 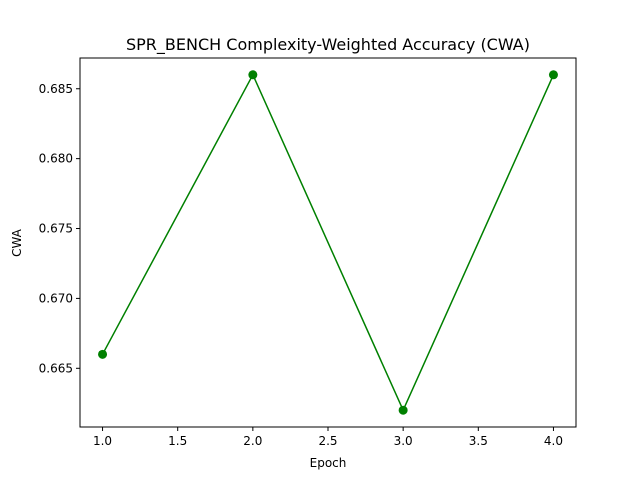 What do you see at coordinates (56, 89) in the screenshot?
I see `y-tick-label: 0.685` at bounding box center [56, 89].